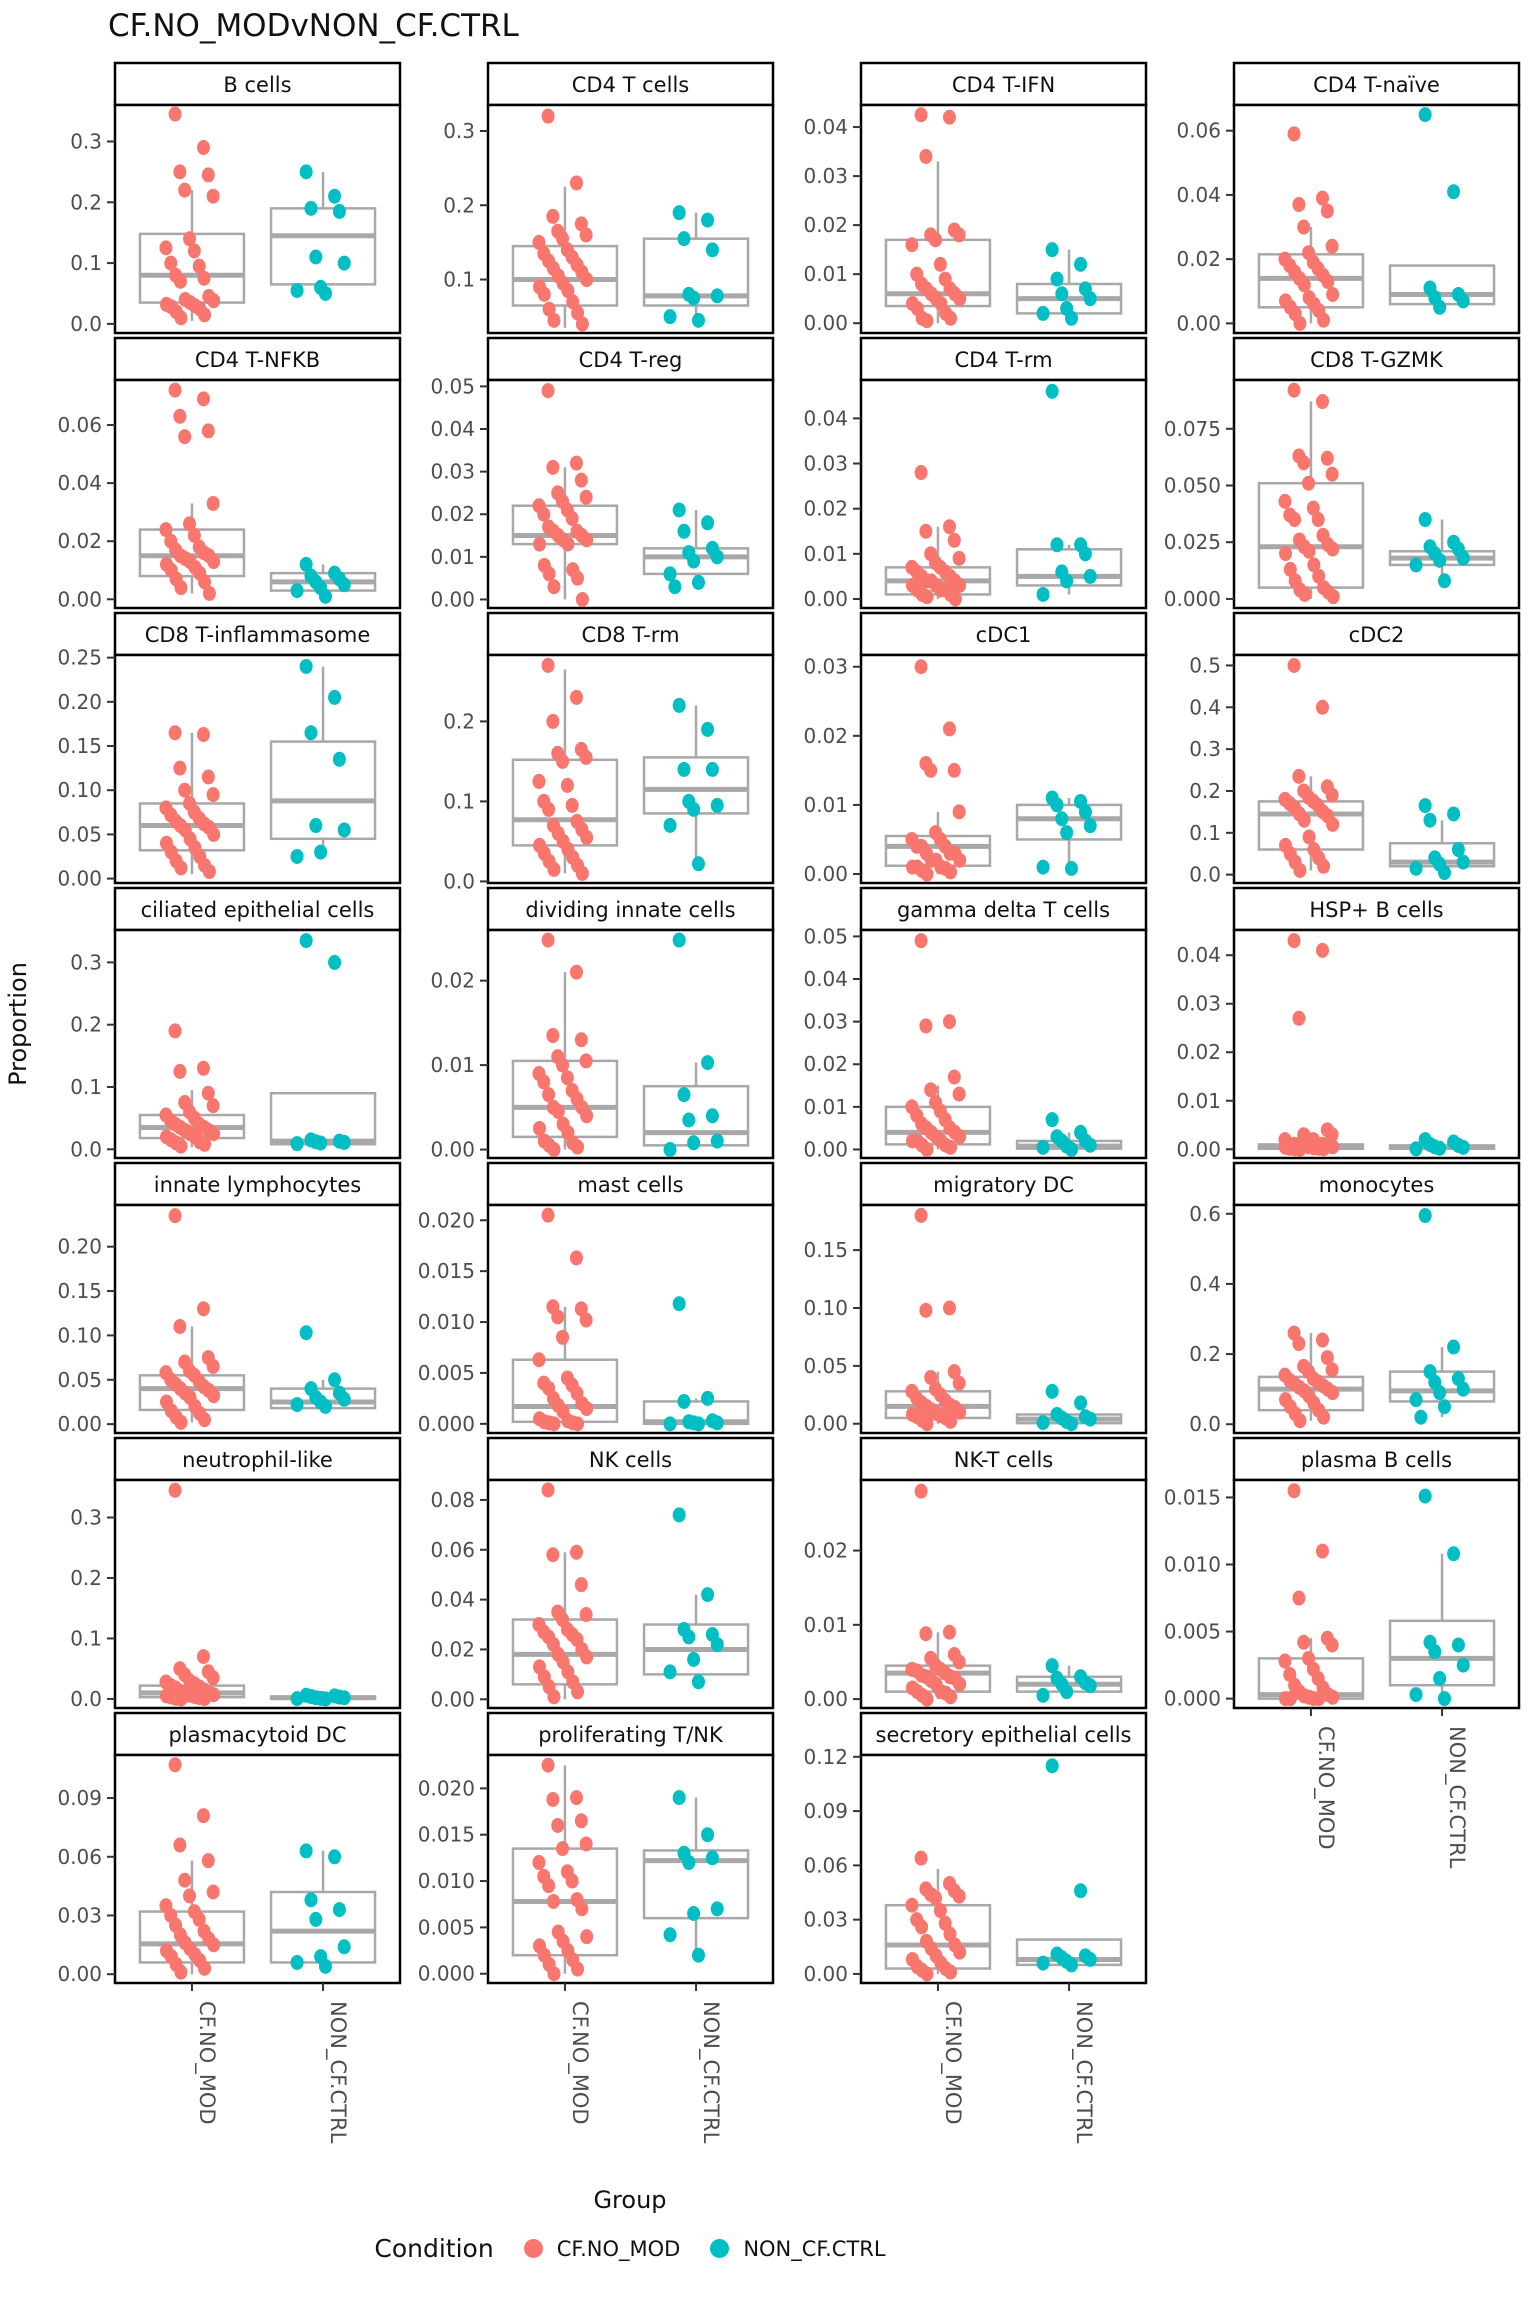 Image resolution: width=1536 pixels, height=2304 pixels. Describe the element at coordinates (446, 1322) in the screenshot. I see `y-tick-label: 0.010` at that location.